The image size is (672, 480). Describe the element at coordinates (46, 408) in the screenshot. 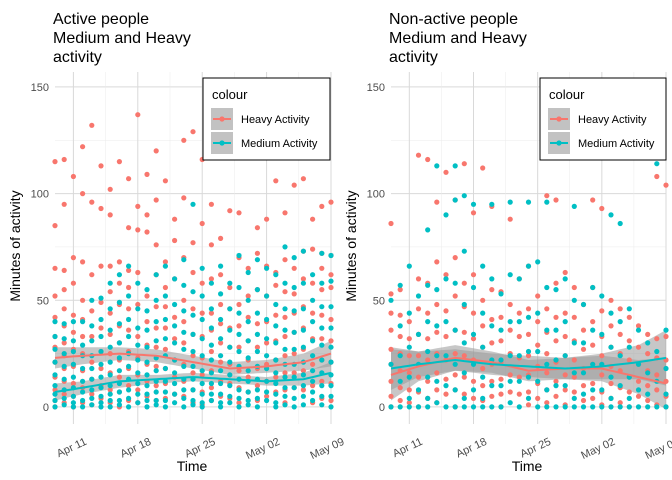

I see `y-tick-label: 0` at that location.